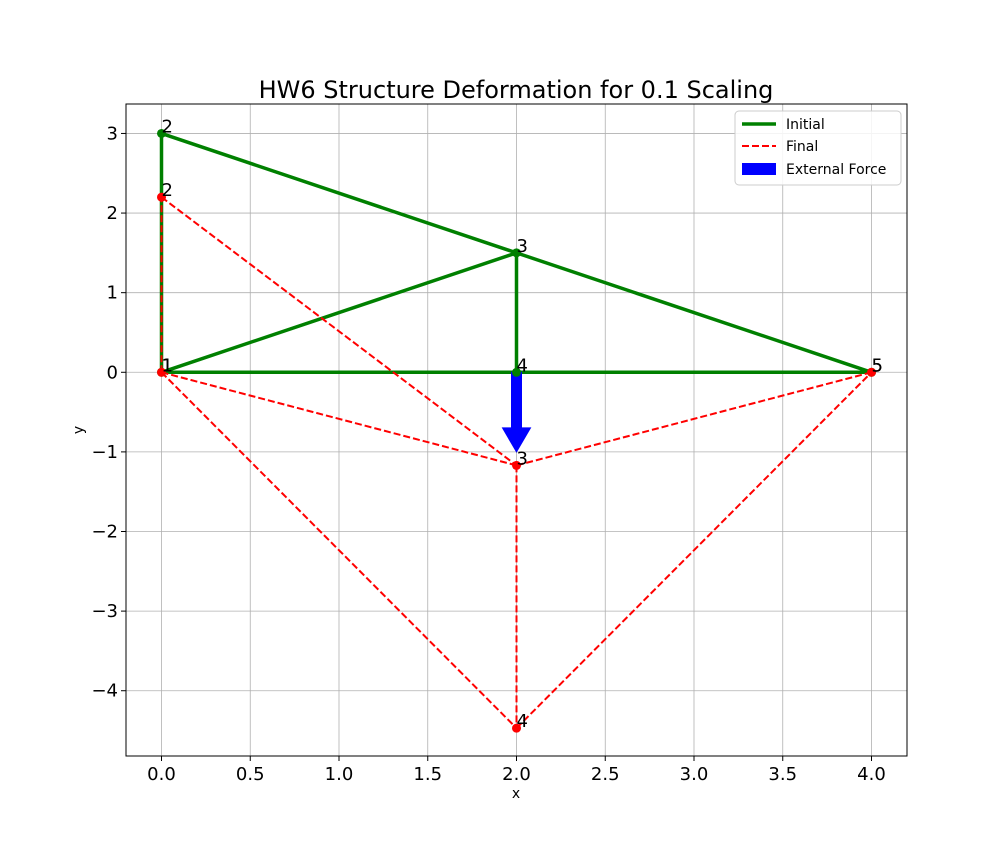  What do you see at coordinates (79, 430) in the screenshot?
I see `y-axis-label: y` at bounding box center [79, 430].